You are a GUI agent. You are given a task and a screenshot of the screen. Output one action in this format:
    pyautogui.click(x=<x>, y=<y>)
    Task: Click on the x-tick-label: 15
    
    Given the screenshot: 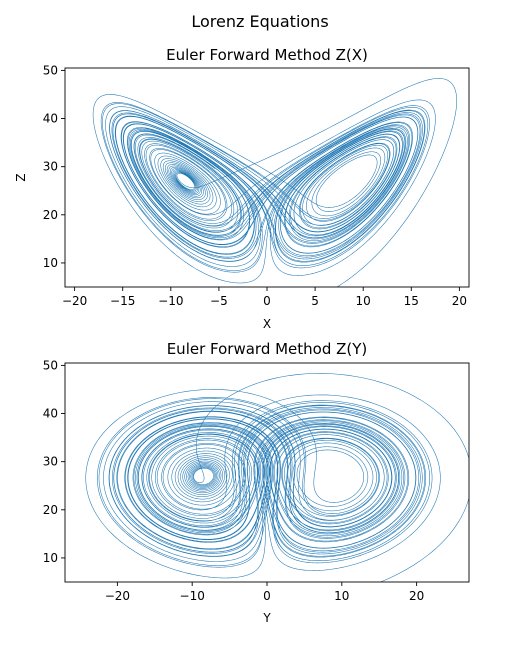 What is the action you would take?
    pyautogui.click(x=411, y=301)
    